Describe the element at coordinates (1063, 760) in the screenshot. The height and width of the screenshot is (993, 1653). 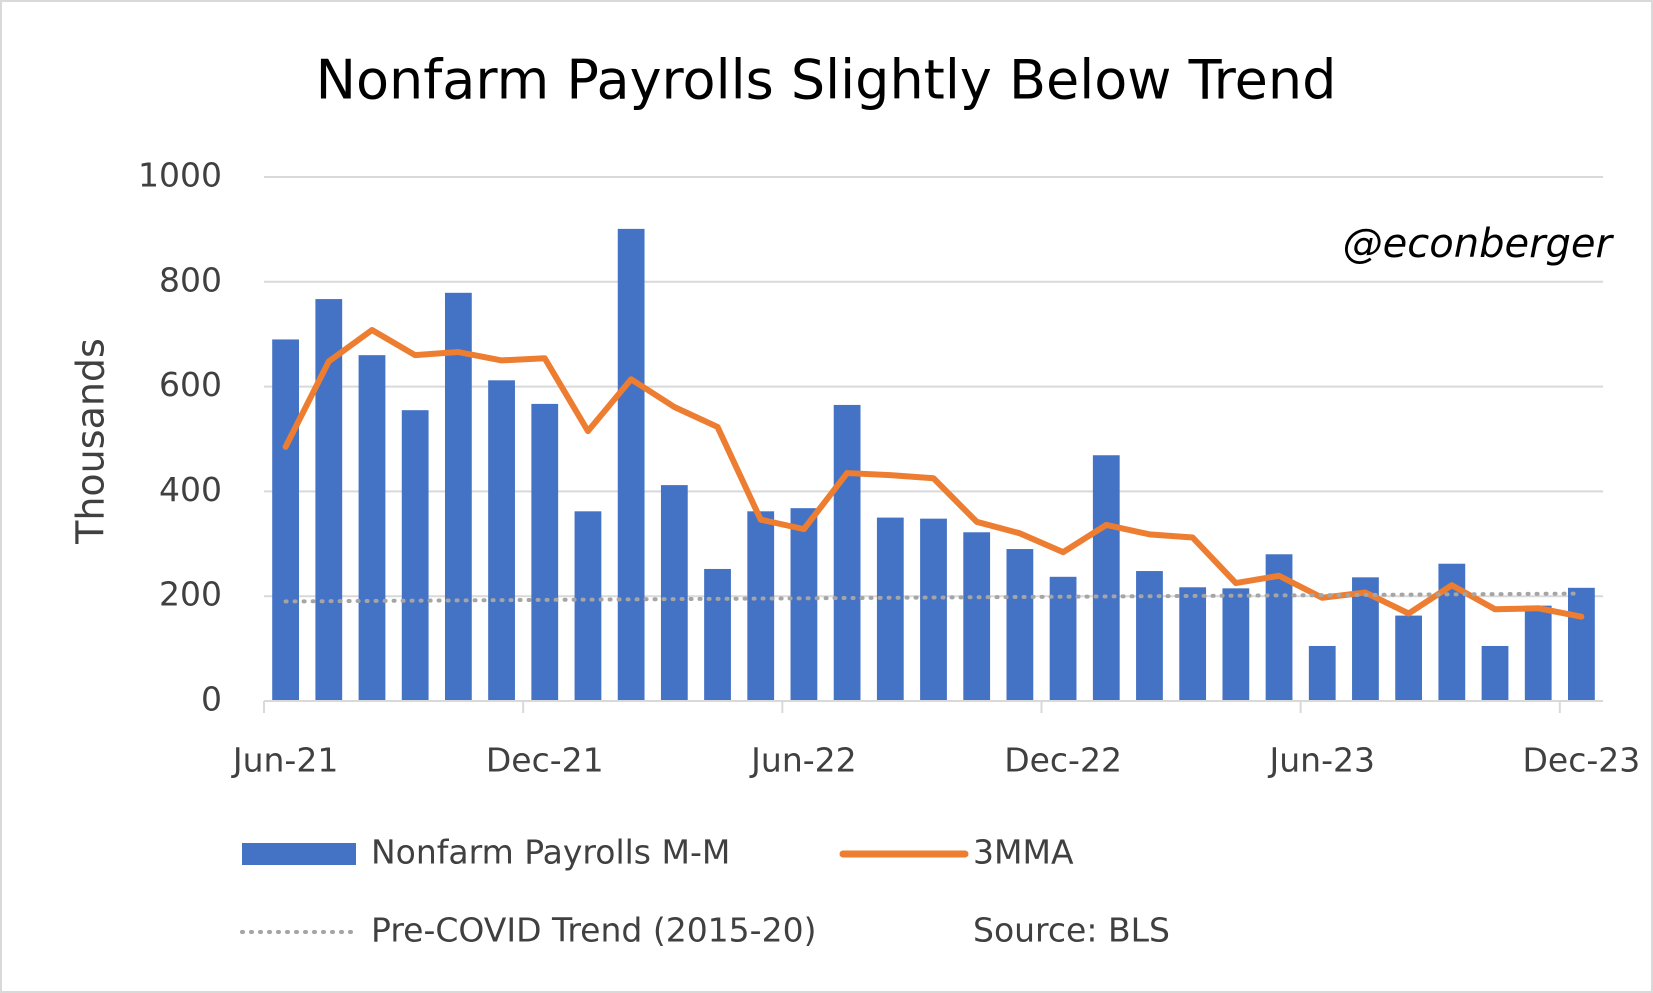
I see `x-tick-label: Dec-22` at that location.